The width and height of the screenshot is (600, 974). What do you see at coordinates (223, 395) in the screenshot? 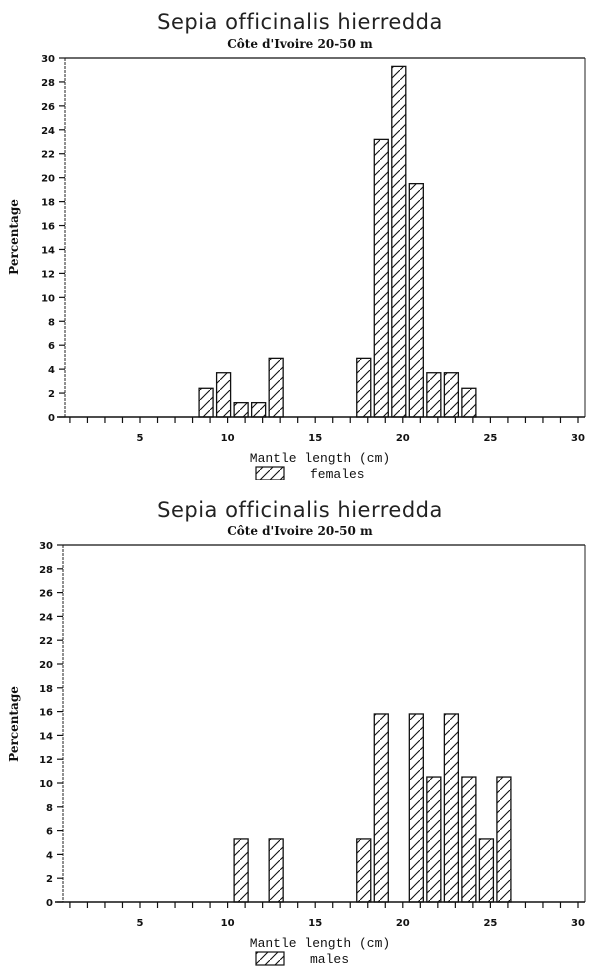
I see `bar-females-10cm` at bounding box center [223, 395].